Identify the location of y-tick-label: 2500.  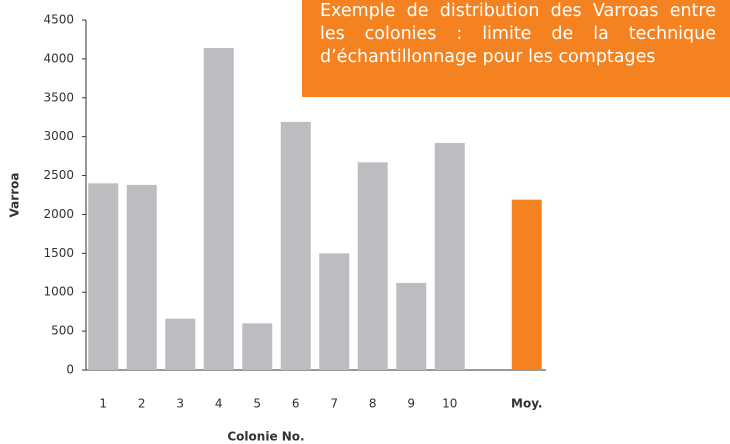
(58, 175).